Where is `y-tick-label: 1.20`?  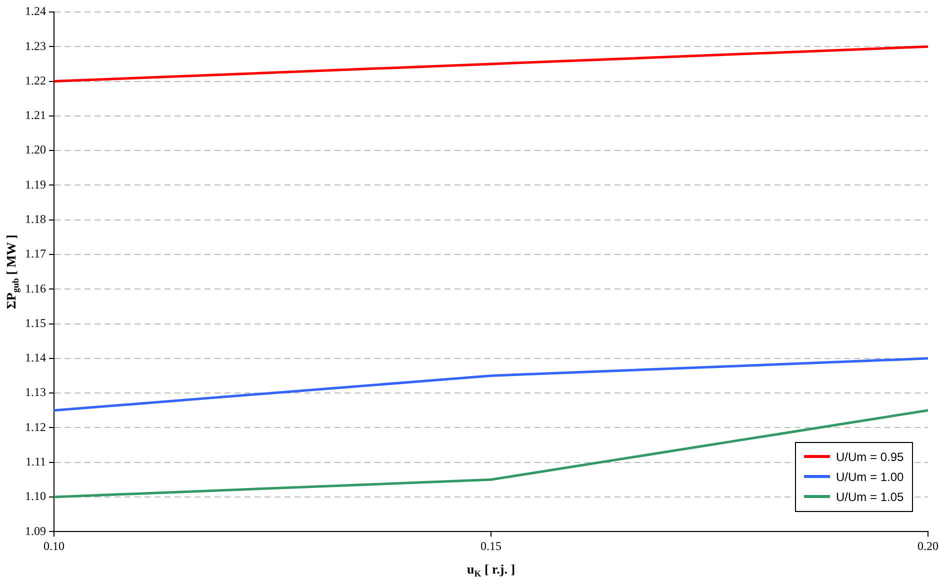 y-tick-label: 1.20 is located at coordinates (35, 149).